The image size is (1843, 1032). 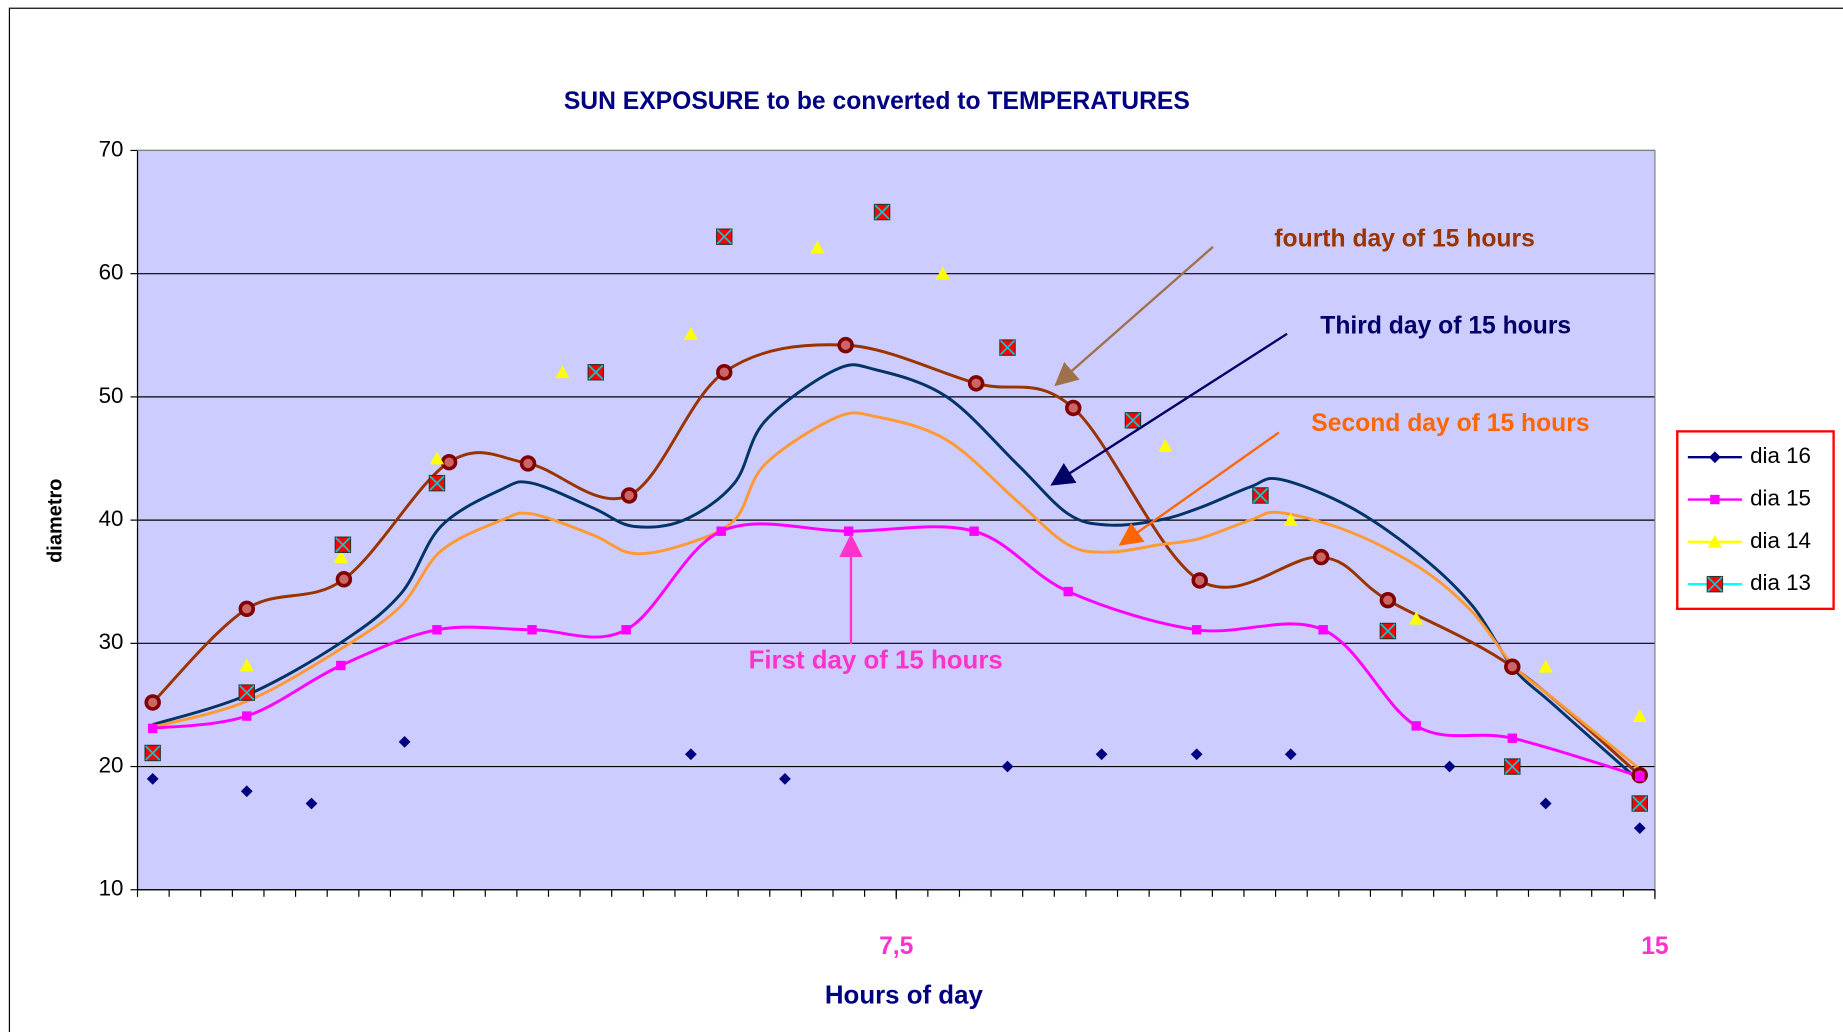 I want to click on x-tick-label: 7,5, so click(x=896, y=946).